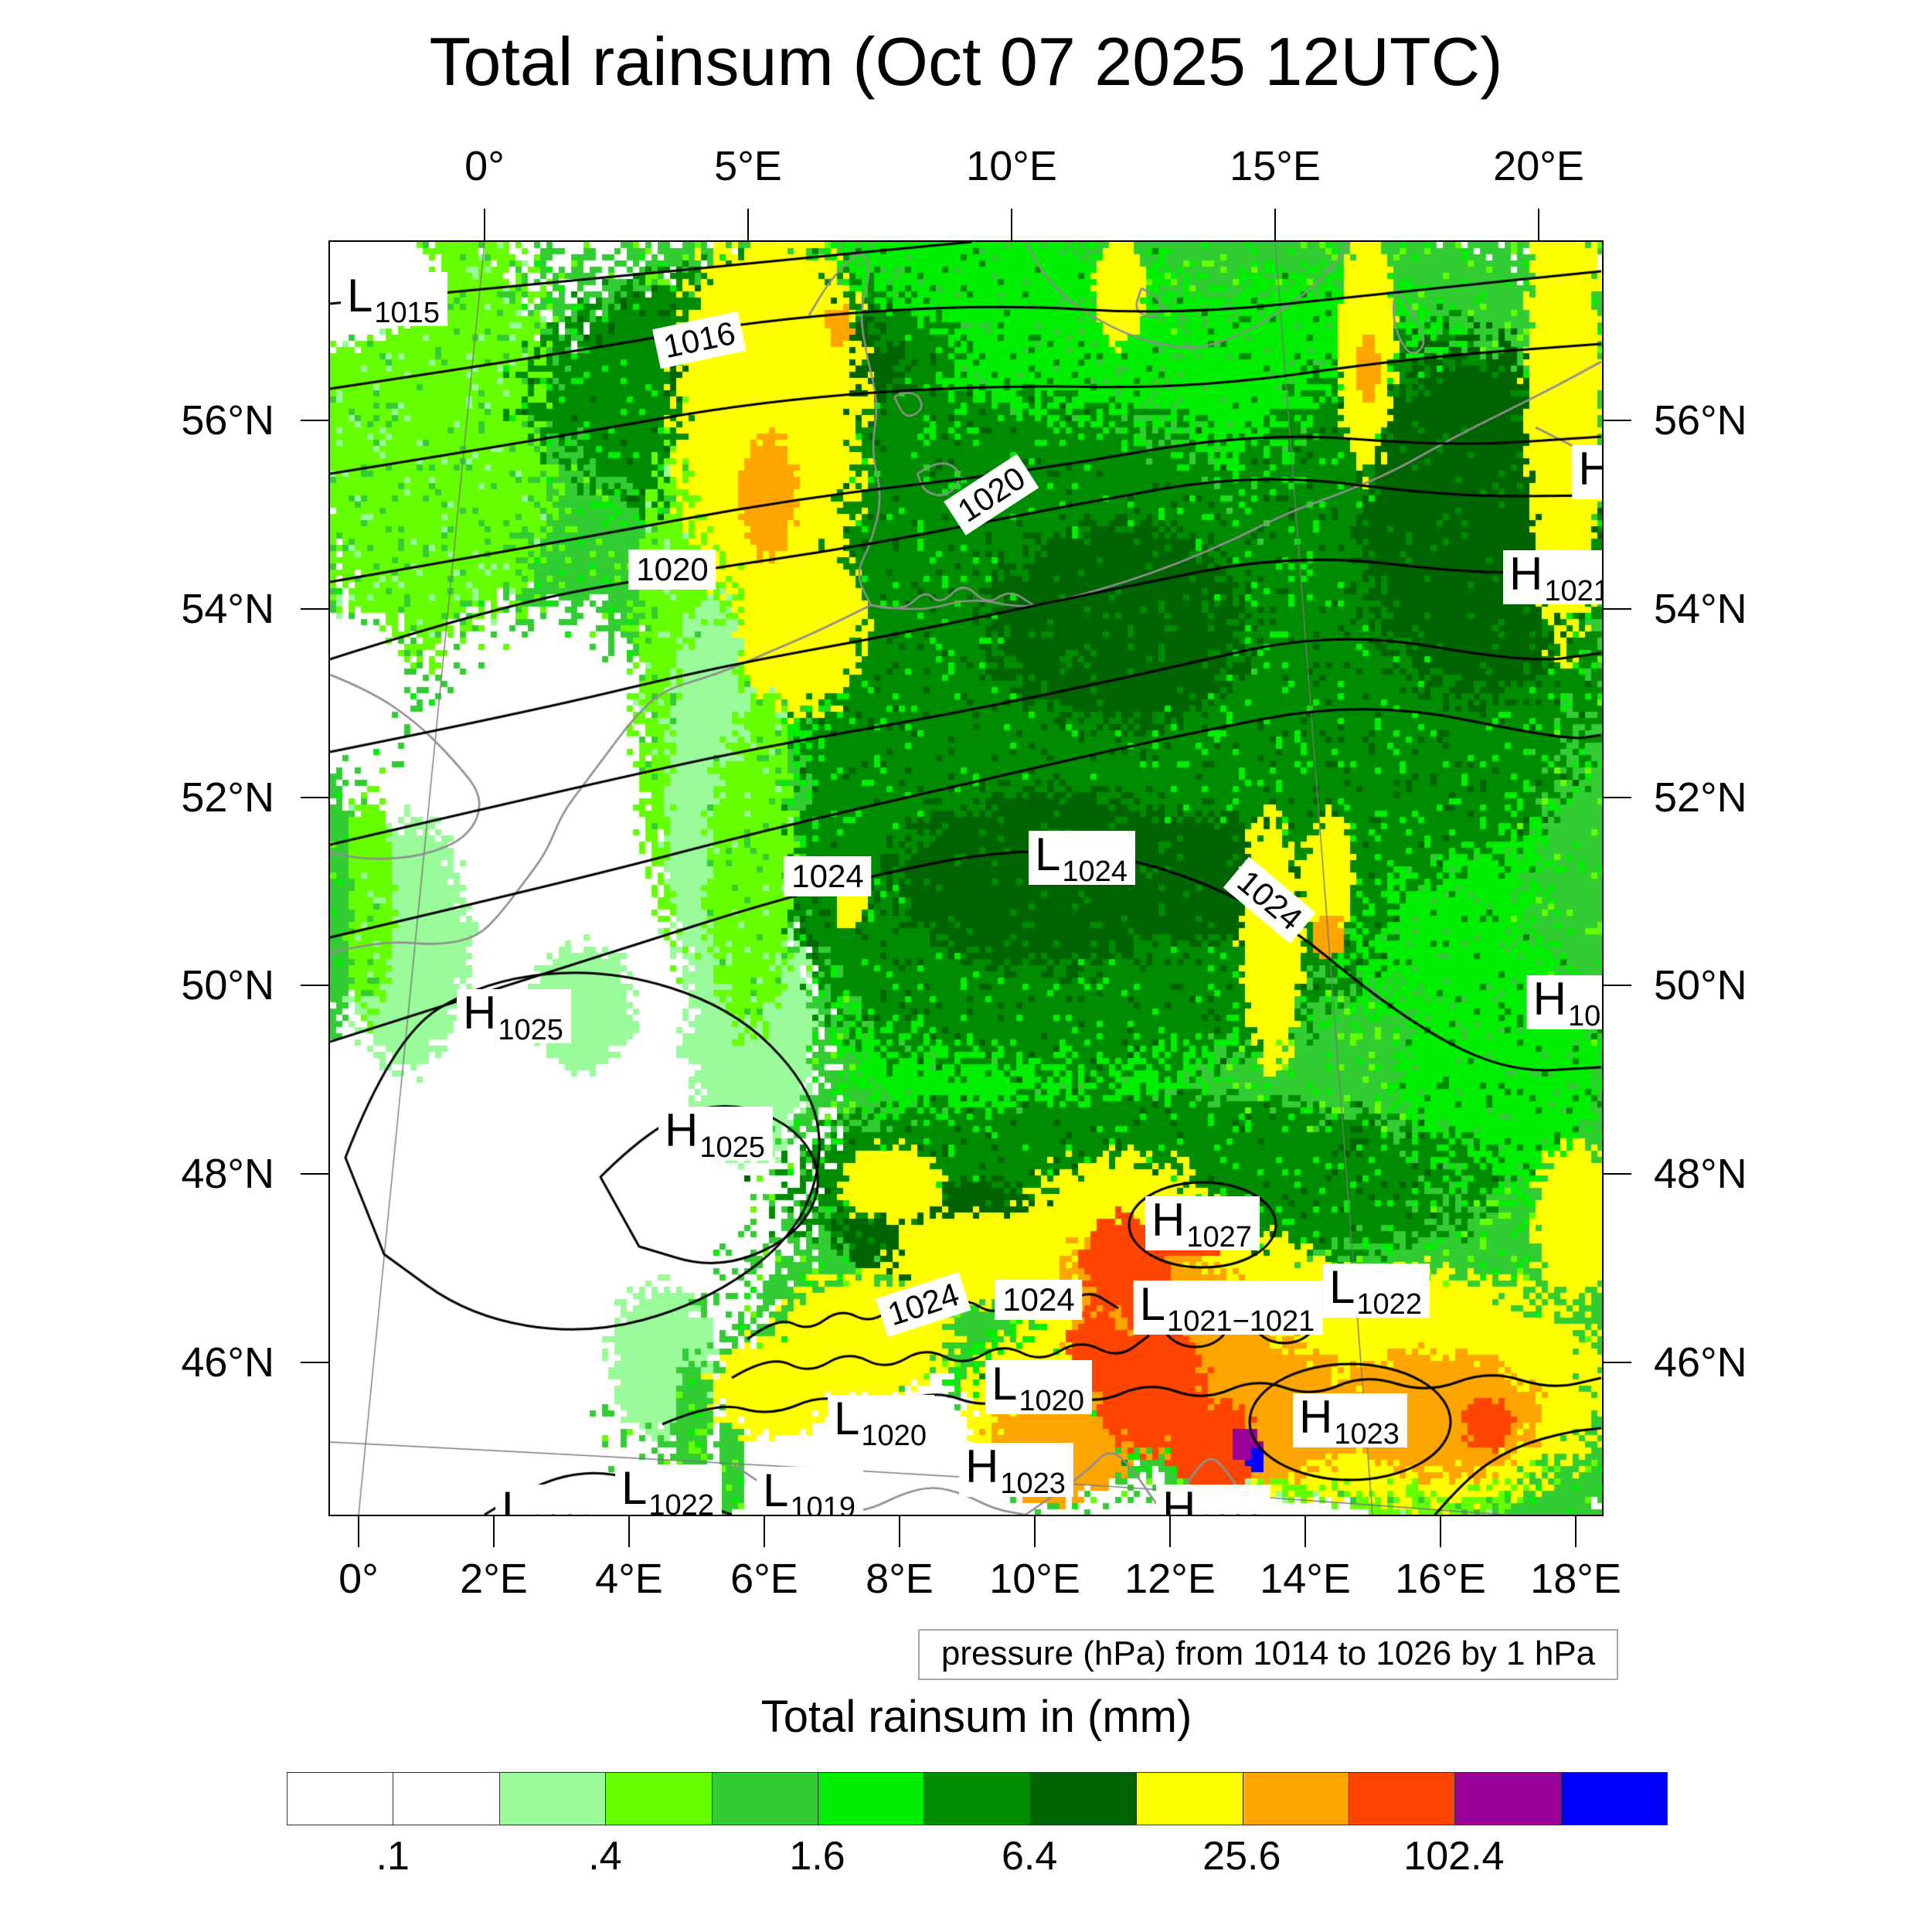 The width and height of the screenshot is (1932, 1932). I want to click on pressure-center-high: H1023, so click(1213, 1500).